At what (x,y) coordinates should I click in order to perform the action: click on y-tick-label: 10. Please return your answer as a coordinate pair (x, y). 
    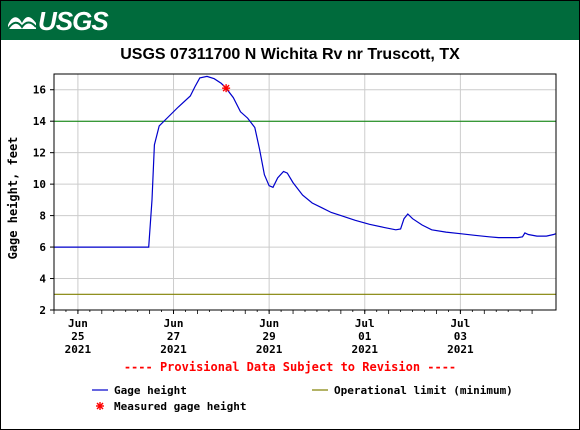
    Looking at the image, I should click on (39, 184).